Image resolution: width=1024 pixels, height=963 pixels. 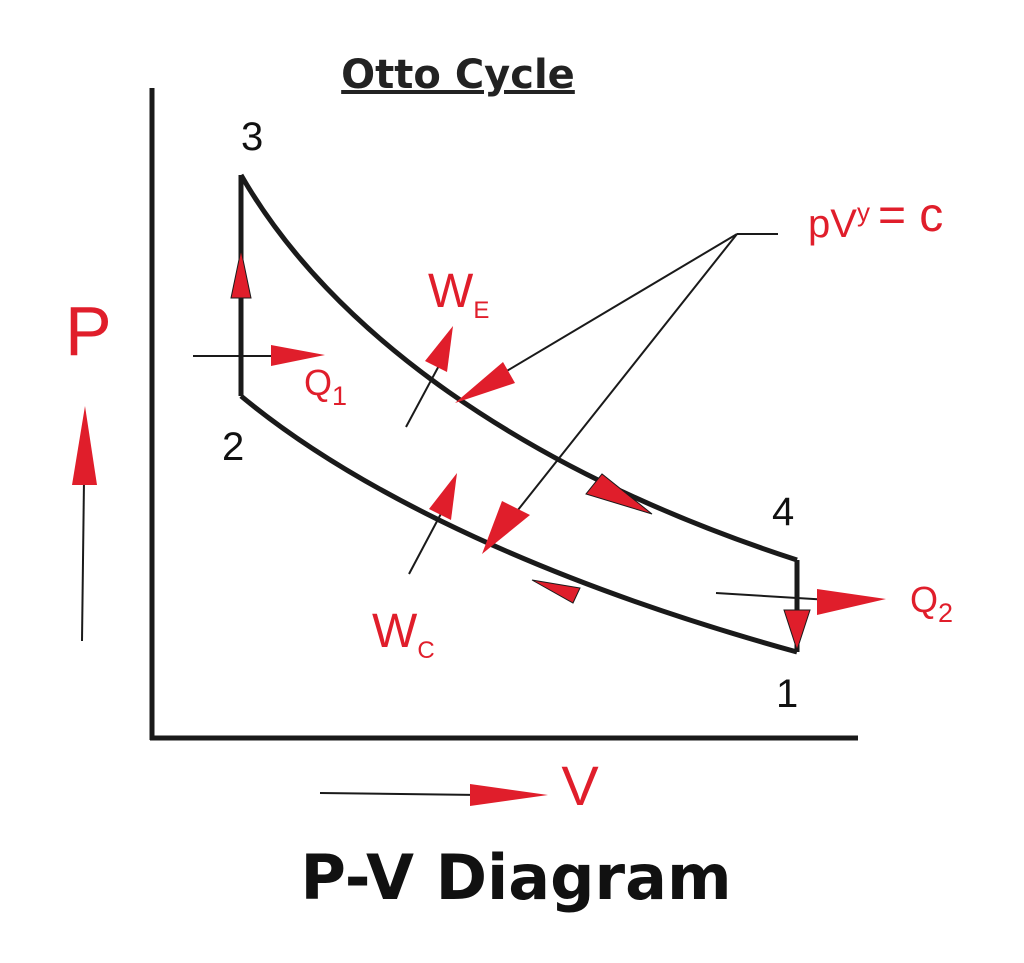 I want to click on p-direction-arrow, so click(x=84, y=524).